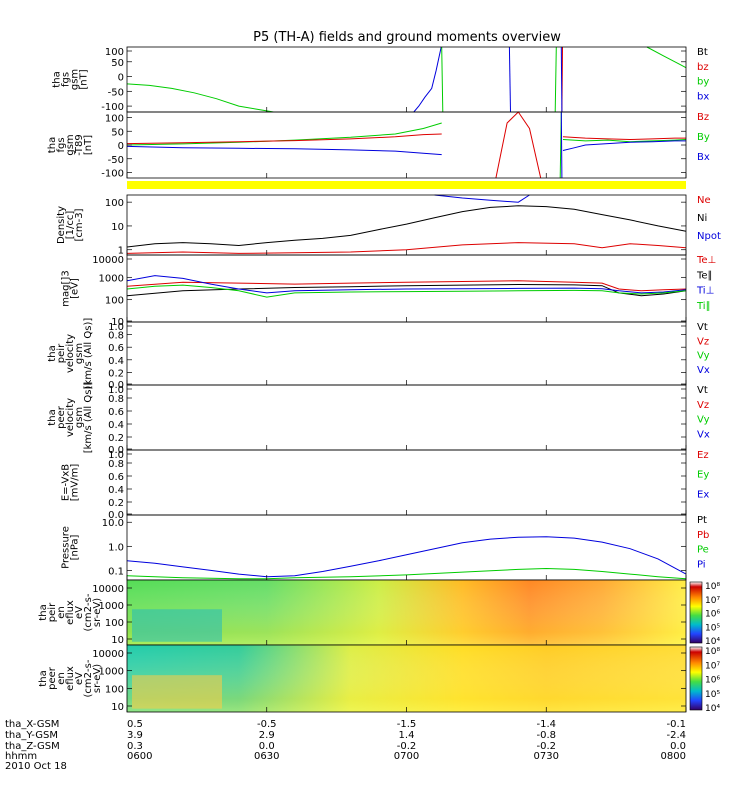 The height and width of the screenshot is (800, 750). What do you see at coordinates (703, 137) in the screenshot?
I see `legend-entry: By` at bounding box center [703, 137].